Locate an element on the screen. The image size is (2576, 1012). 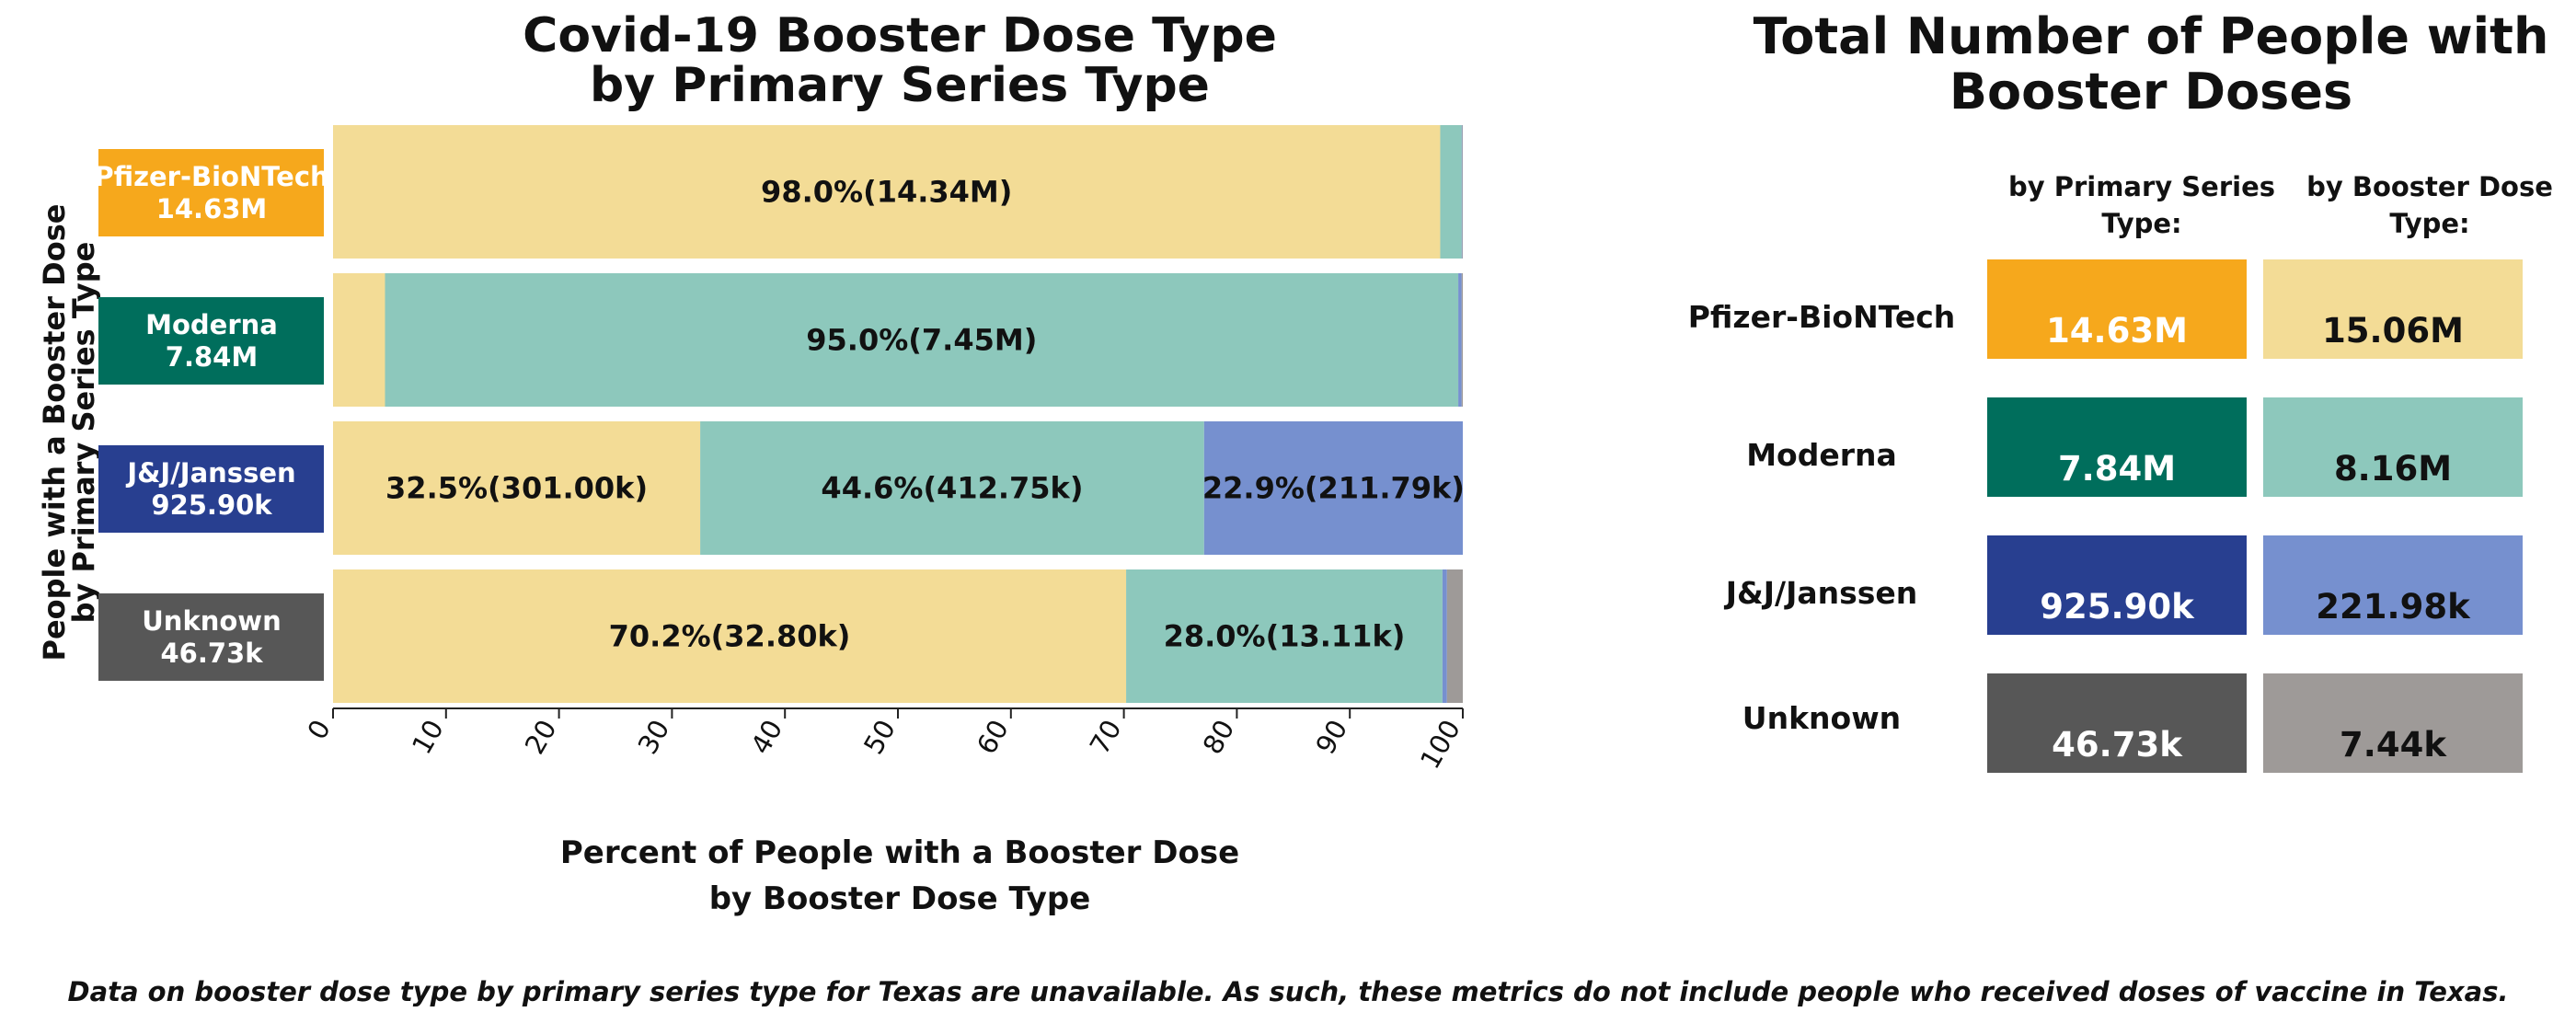
primary-series-value: 14.63M is located at coordinates (2117, 331).